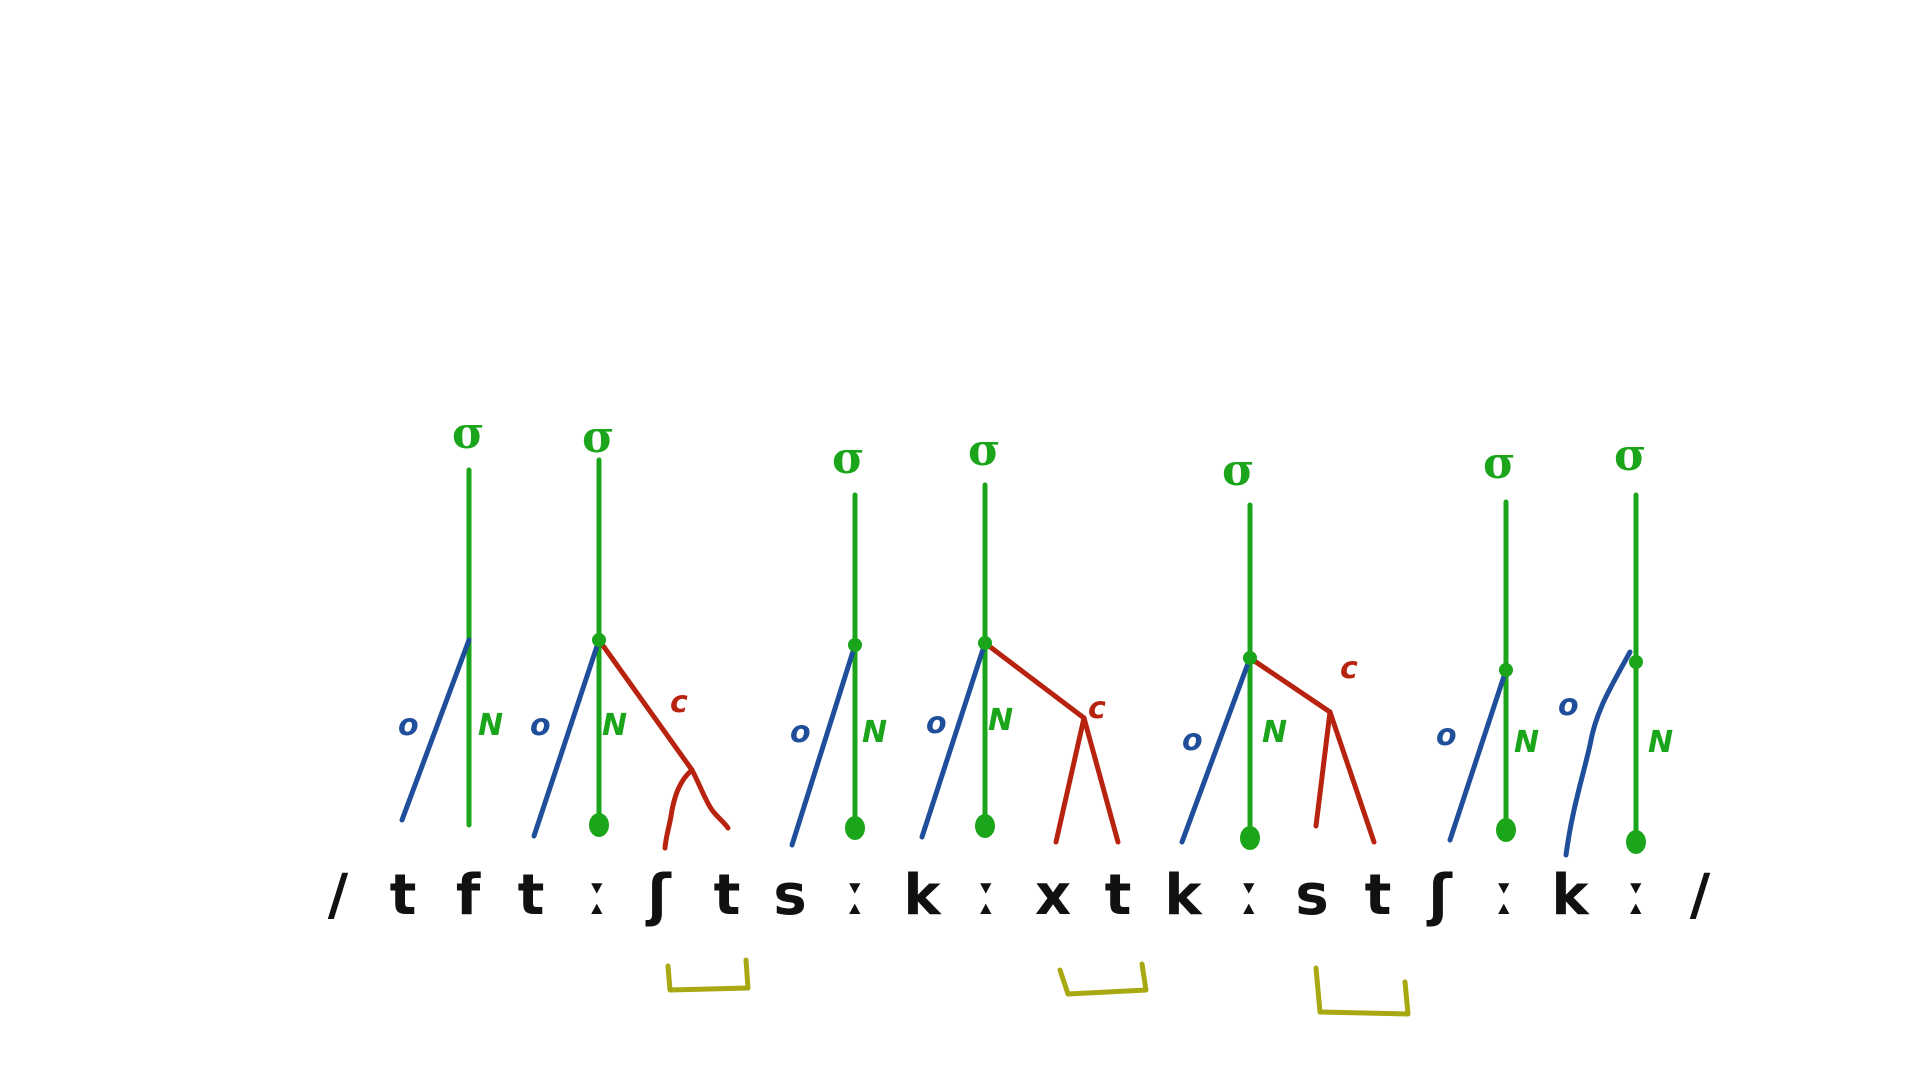  Describe the element at coordinates (1053, 895) in the screenshot. I see `segment-symbol: x` at that location.